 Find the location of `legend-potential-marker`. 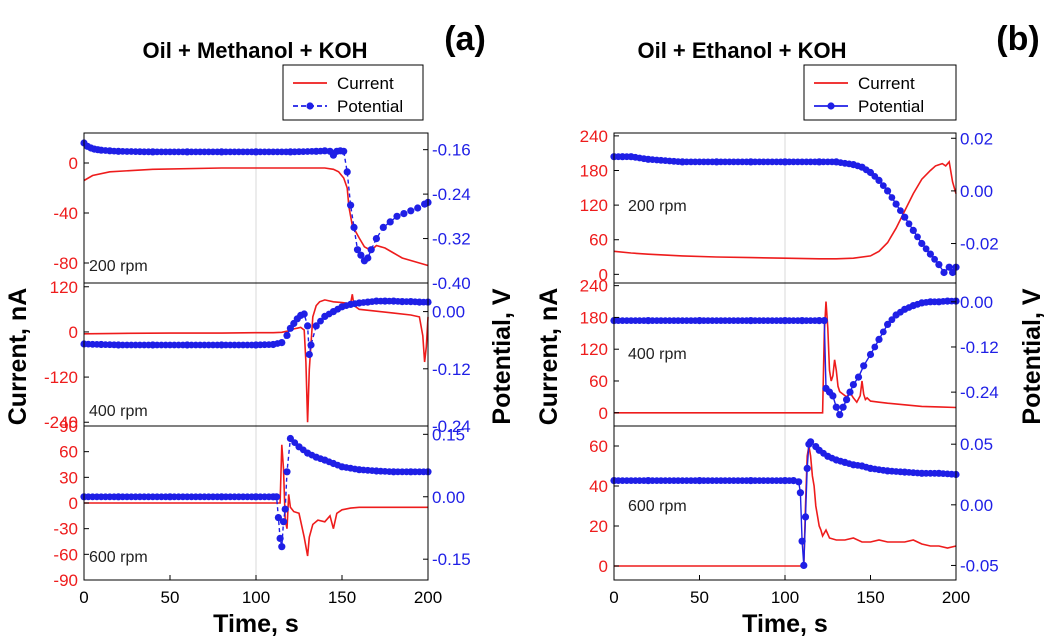

legend-potential-marker is located at coordinates (310, 106).